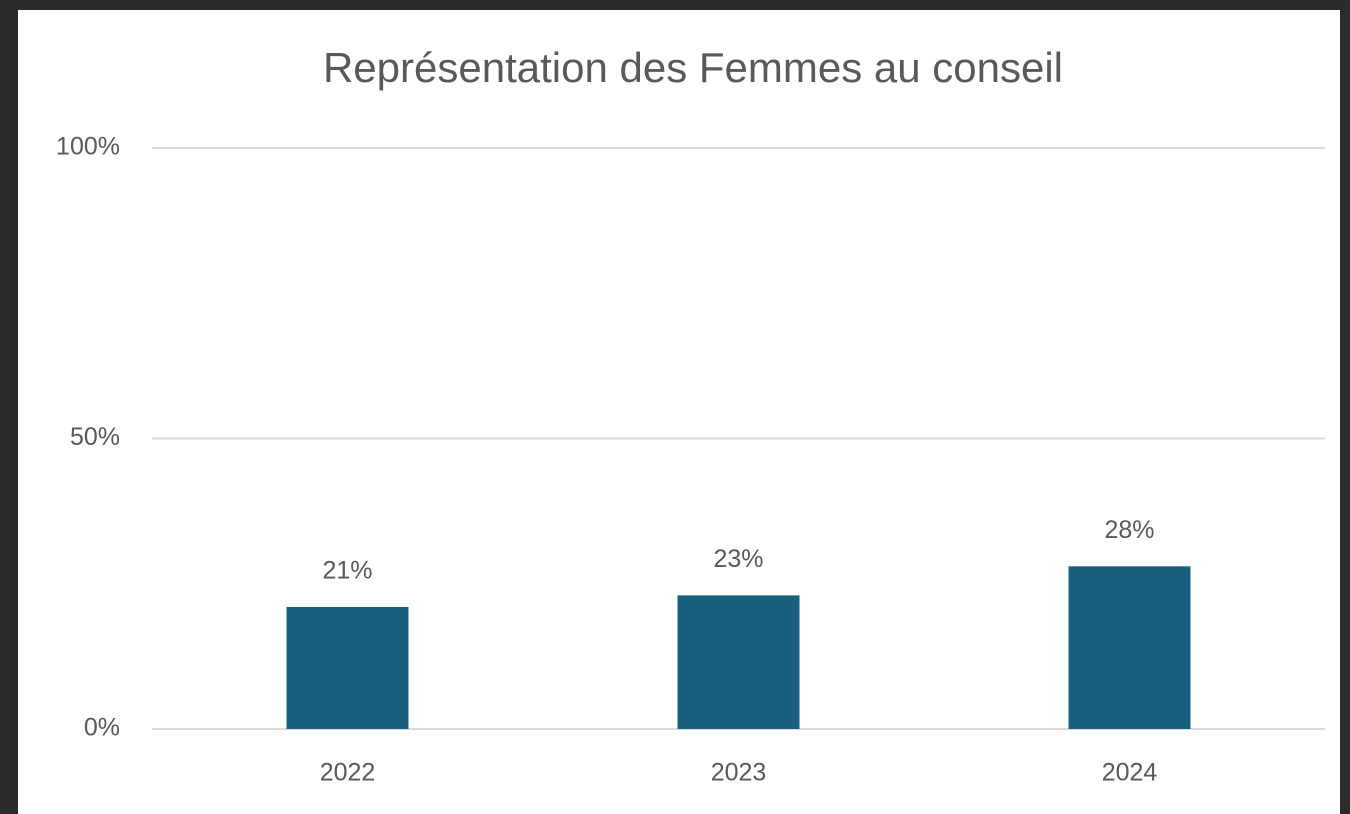 The image size is (1350, 814). What do you see at coordinates (102, 728) in the screenshot?
I see `y-tick-label: 0%` at bounding box center [102, 728].